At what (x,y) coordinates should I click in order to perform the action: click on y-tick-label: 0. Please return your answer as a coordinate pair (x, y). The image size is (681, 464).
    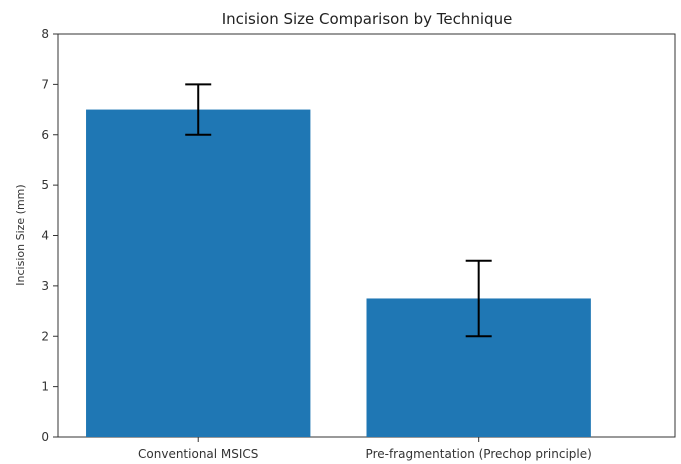
    Looking at the image, I should click on (45, 437).